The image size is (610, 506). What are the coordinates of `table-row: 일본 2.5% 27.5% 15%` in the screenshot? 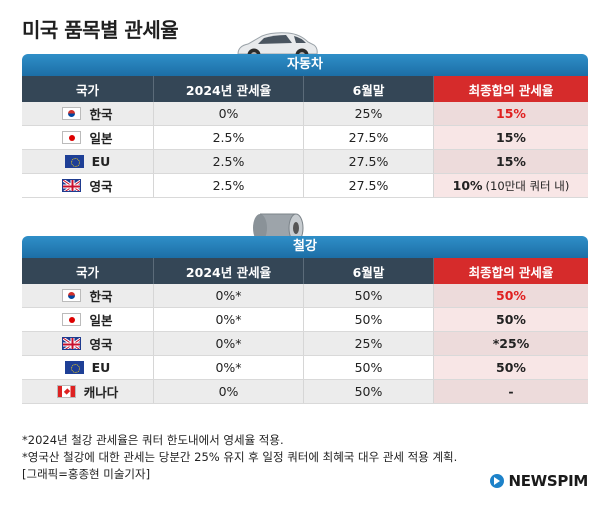 It's located at (305, 138).